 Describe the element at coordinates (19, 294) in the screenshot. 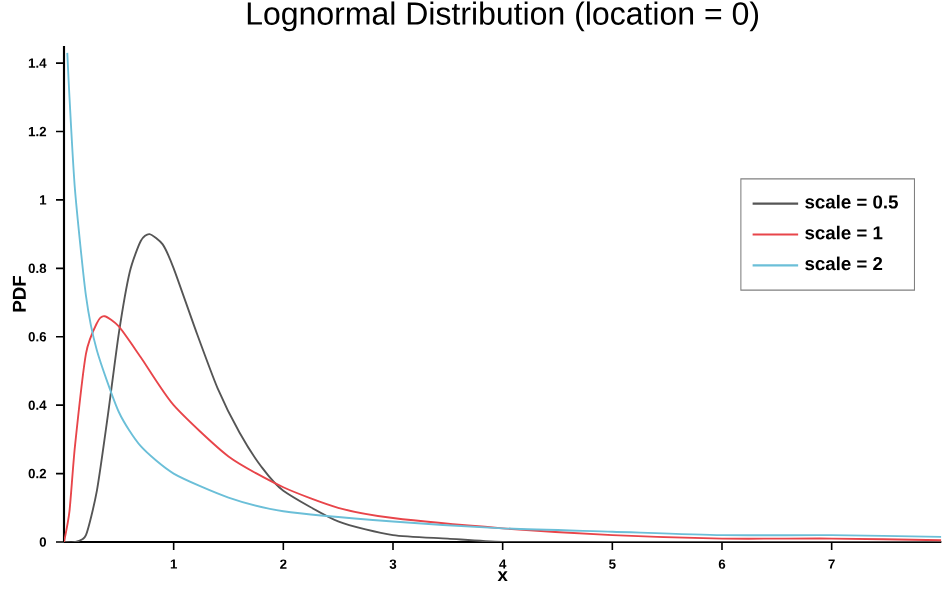

I see `y-axis-title: PDF` at that location.